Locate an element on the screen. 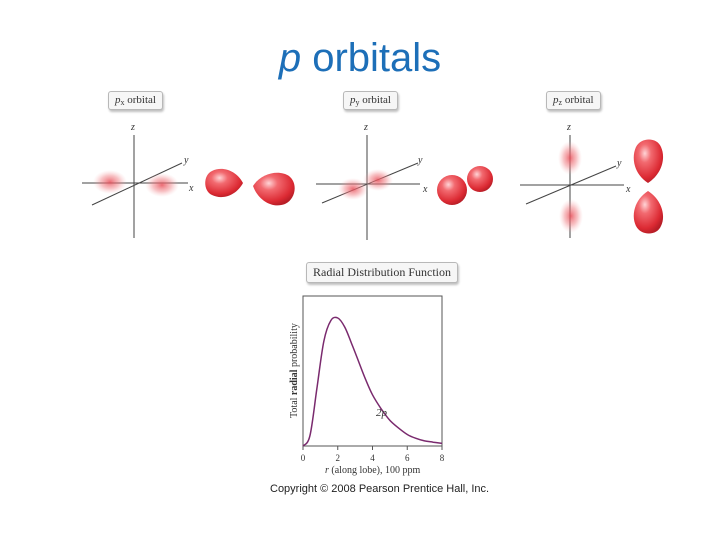  px-orbital-letter: p is located at coordinates (118, 100).